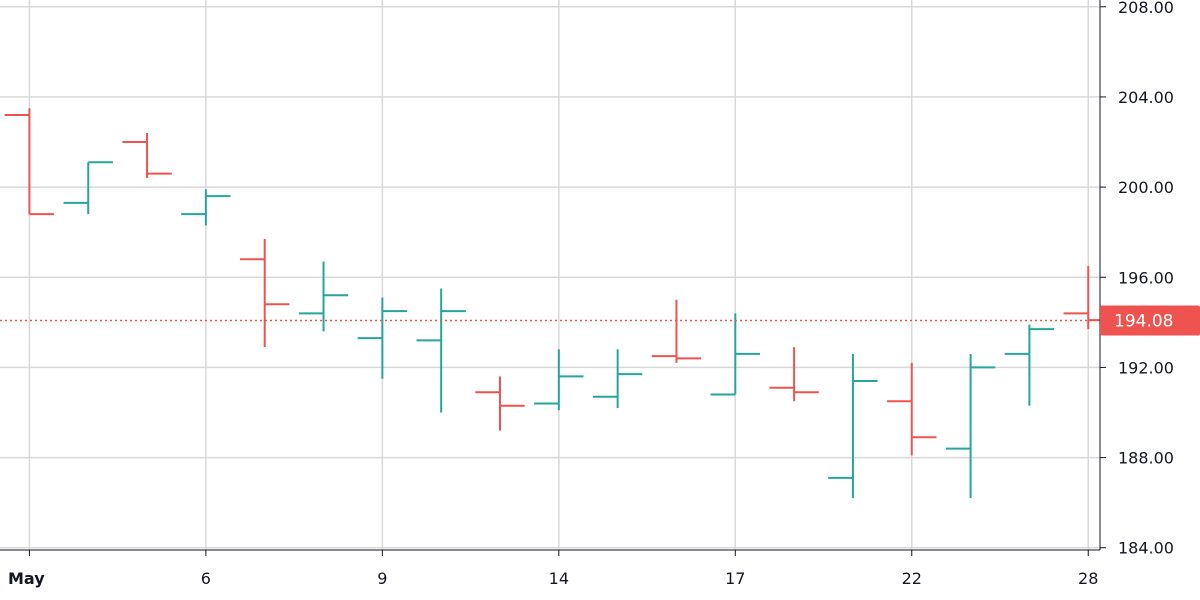  Describe the element at coordinates (1146, 548) in the screenshot. I see `price-tick-label: 184.00` at that location.